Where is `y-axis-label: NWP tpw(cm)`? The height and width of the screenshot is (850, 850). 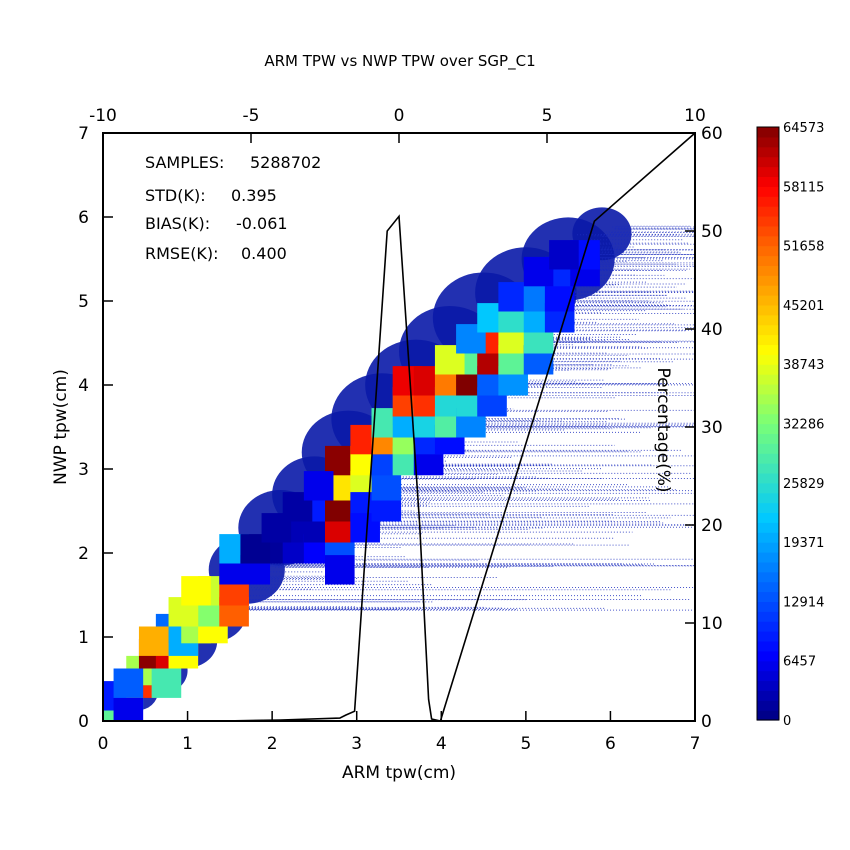
y-axis-label: NWP tpw(cm) is located at coordinates (61, 427).